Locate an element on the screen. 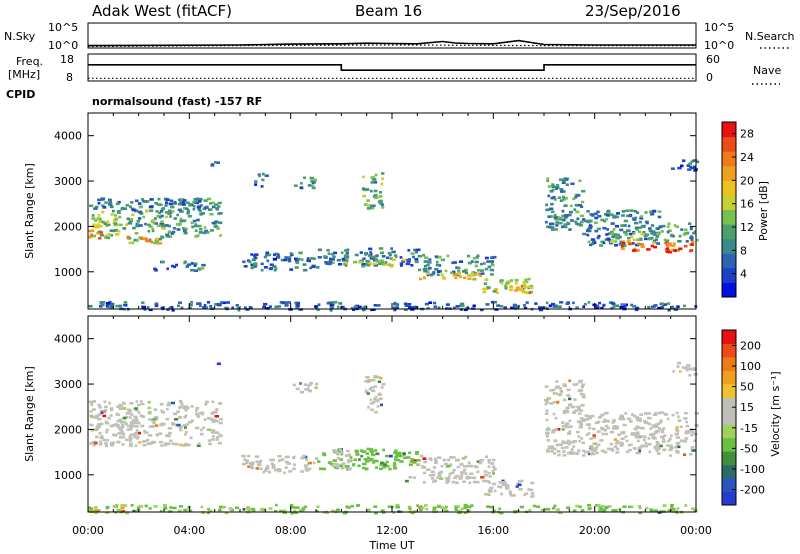  y-tick-label-1: 2000 is located at coordinates (68, 226).